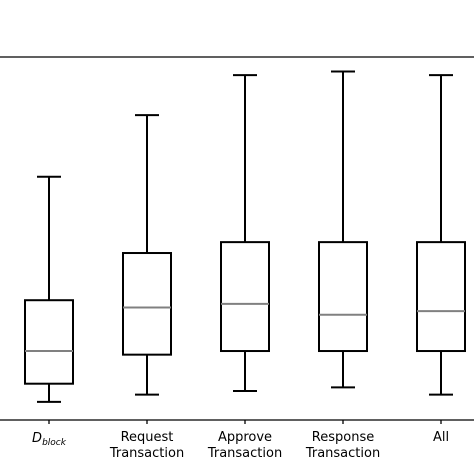 This screenshot has height=474, width=474. I want to click on x-tick-label: Approve, so click(245, 437).